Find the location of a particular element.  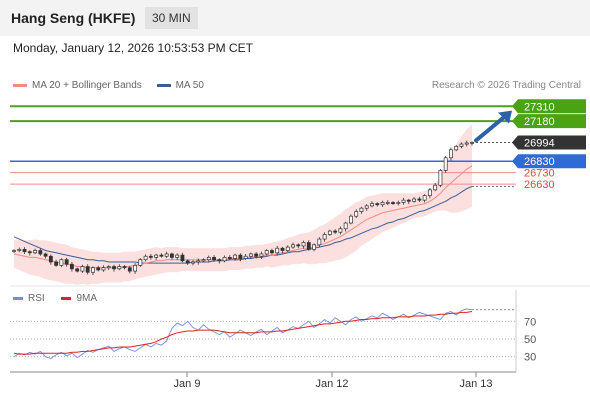

timeframe-badge: 30 MIN is located at coordinates (171, 18).